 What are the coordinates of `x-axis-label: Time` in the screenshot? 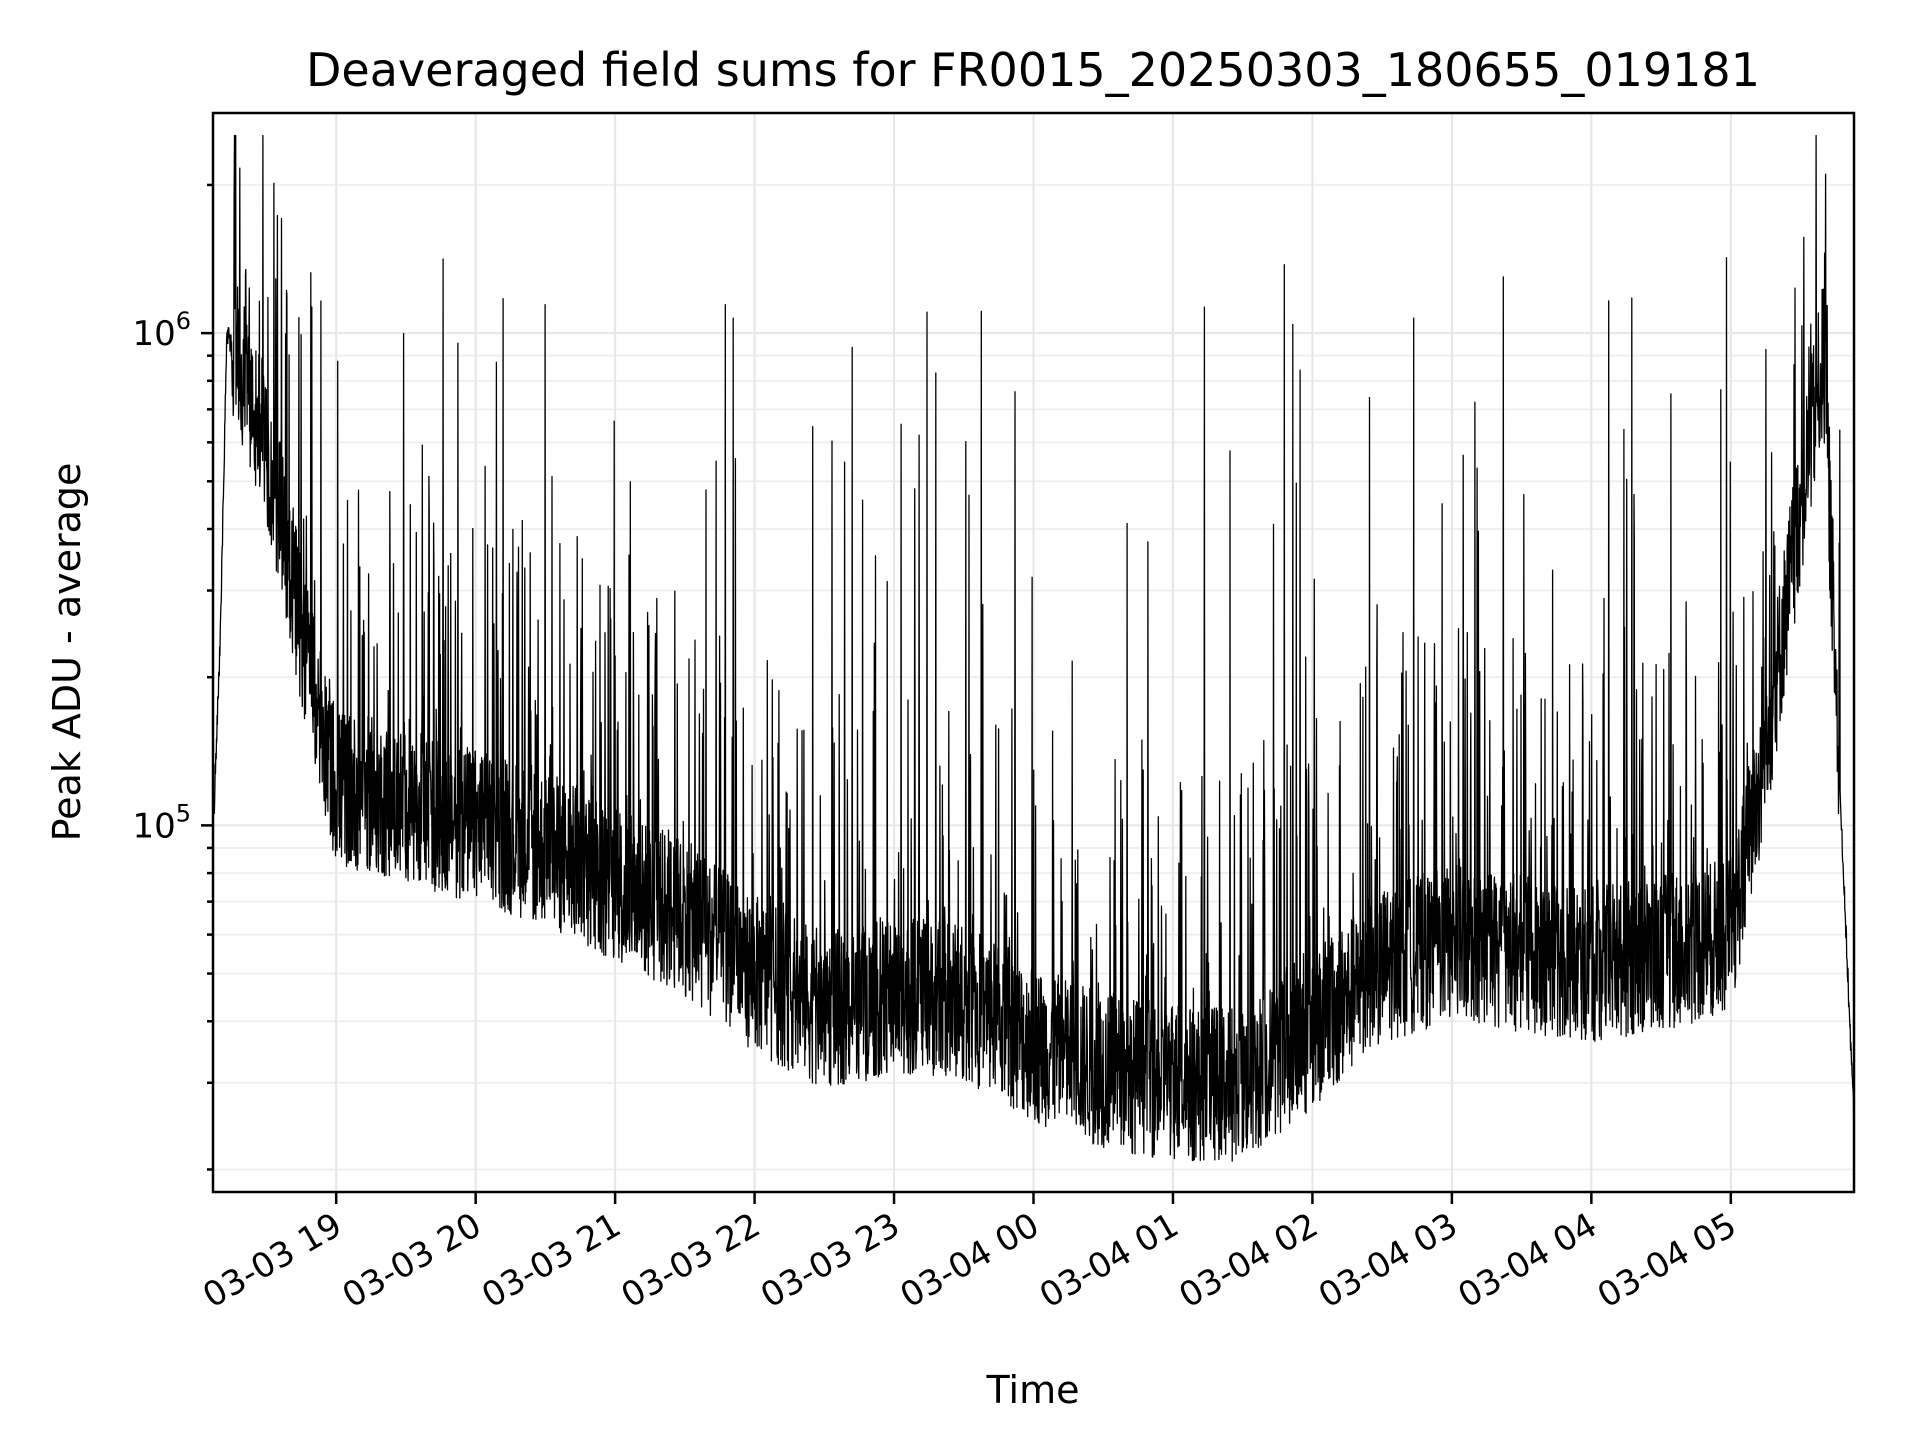 It's located at (1033, 1390).